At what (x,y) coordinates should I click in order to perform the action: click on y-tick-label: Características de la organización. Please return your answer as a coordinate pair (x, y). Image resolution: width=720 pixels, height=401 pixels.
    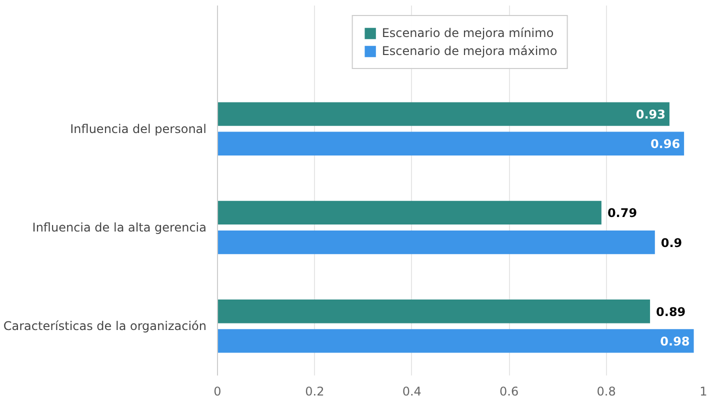
    Looking at the image, I should click on (105, 326).